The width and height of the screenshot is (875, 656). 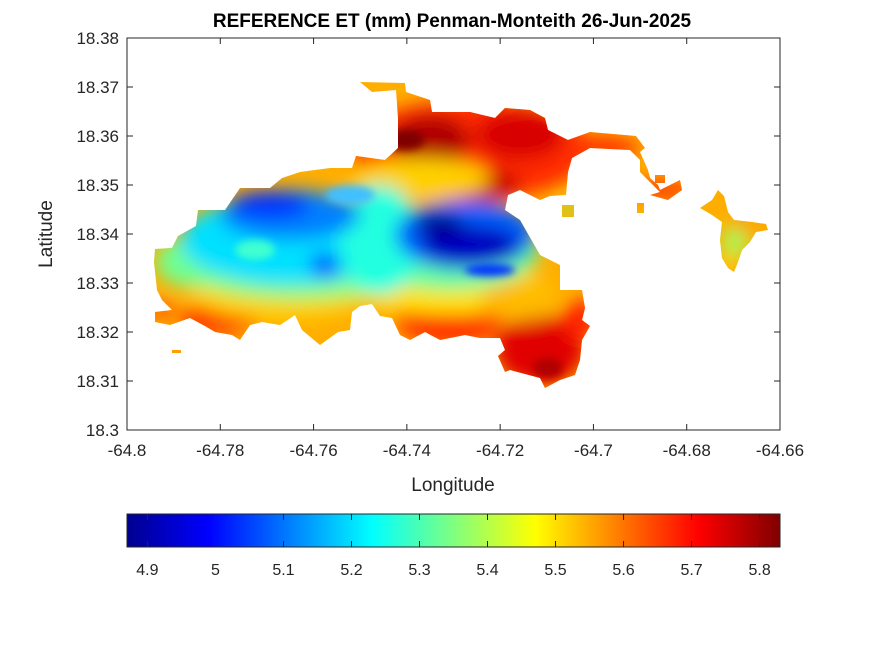 What do you see at coordinates (46, 234) in the screenshot?
I see `y-axis-label: Latitude` at bounding box center [46, 234].